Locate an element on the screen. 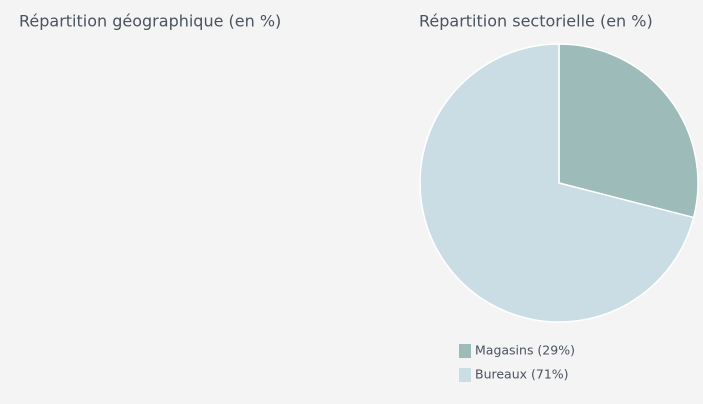  pie-slice is located at coordinates (628, 131).